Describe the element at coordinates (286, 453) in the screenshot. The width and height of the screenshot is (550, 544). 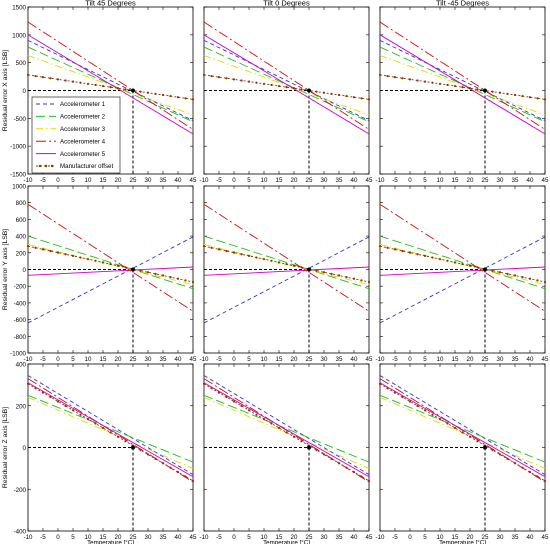
I see `subplot-r3-c2: -10 -5 0 5 10 15 20 25 30 35 40 45 Temperature [°C]` at that location.